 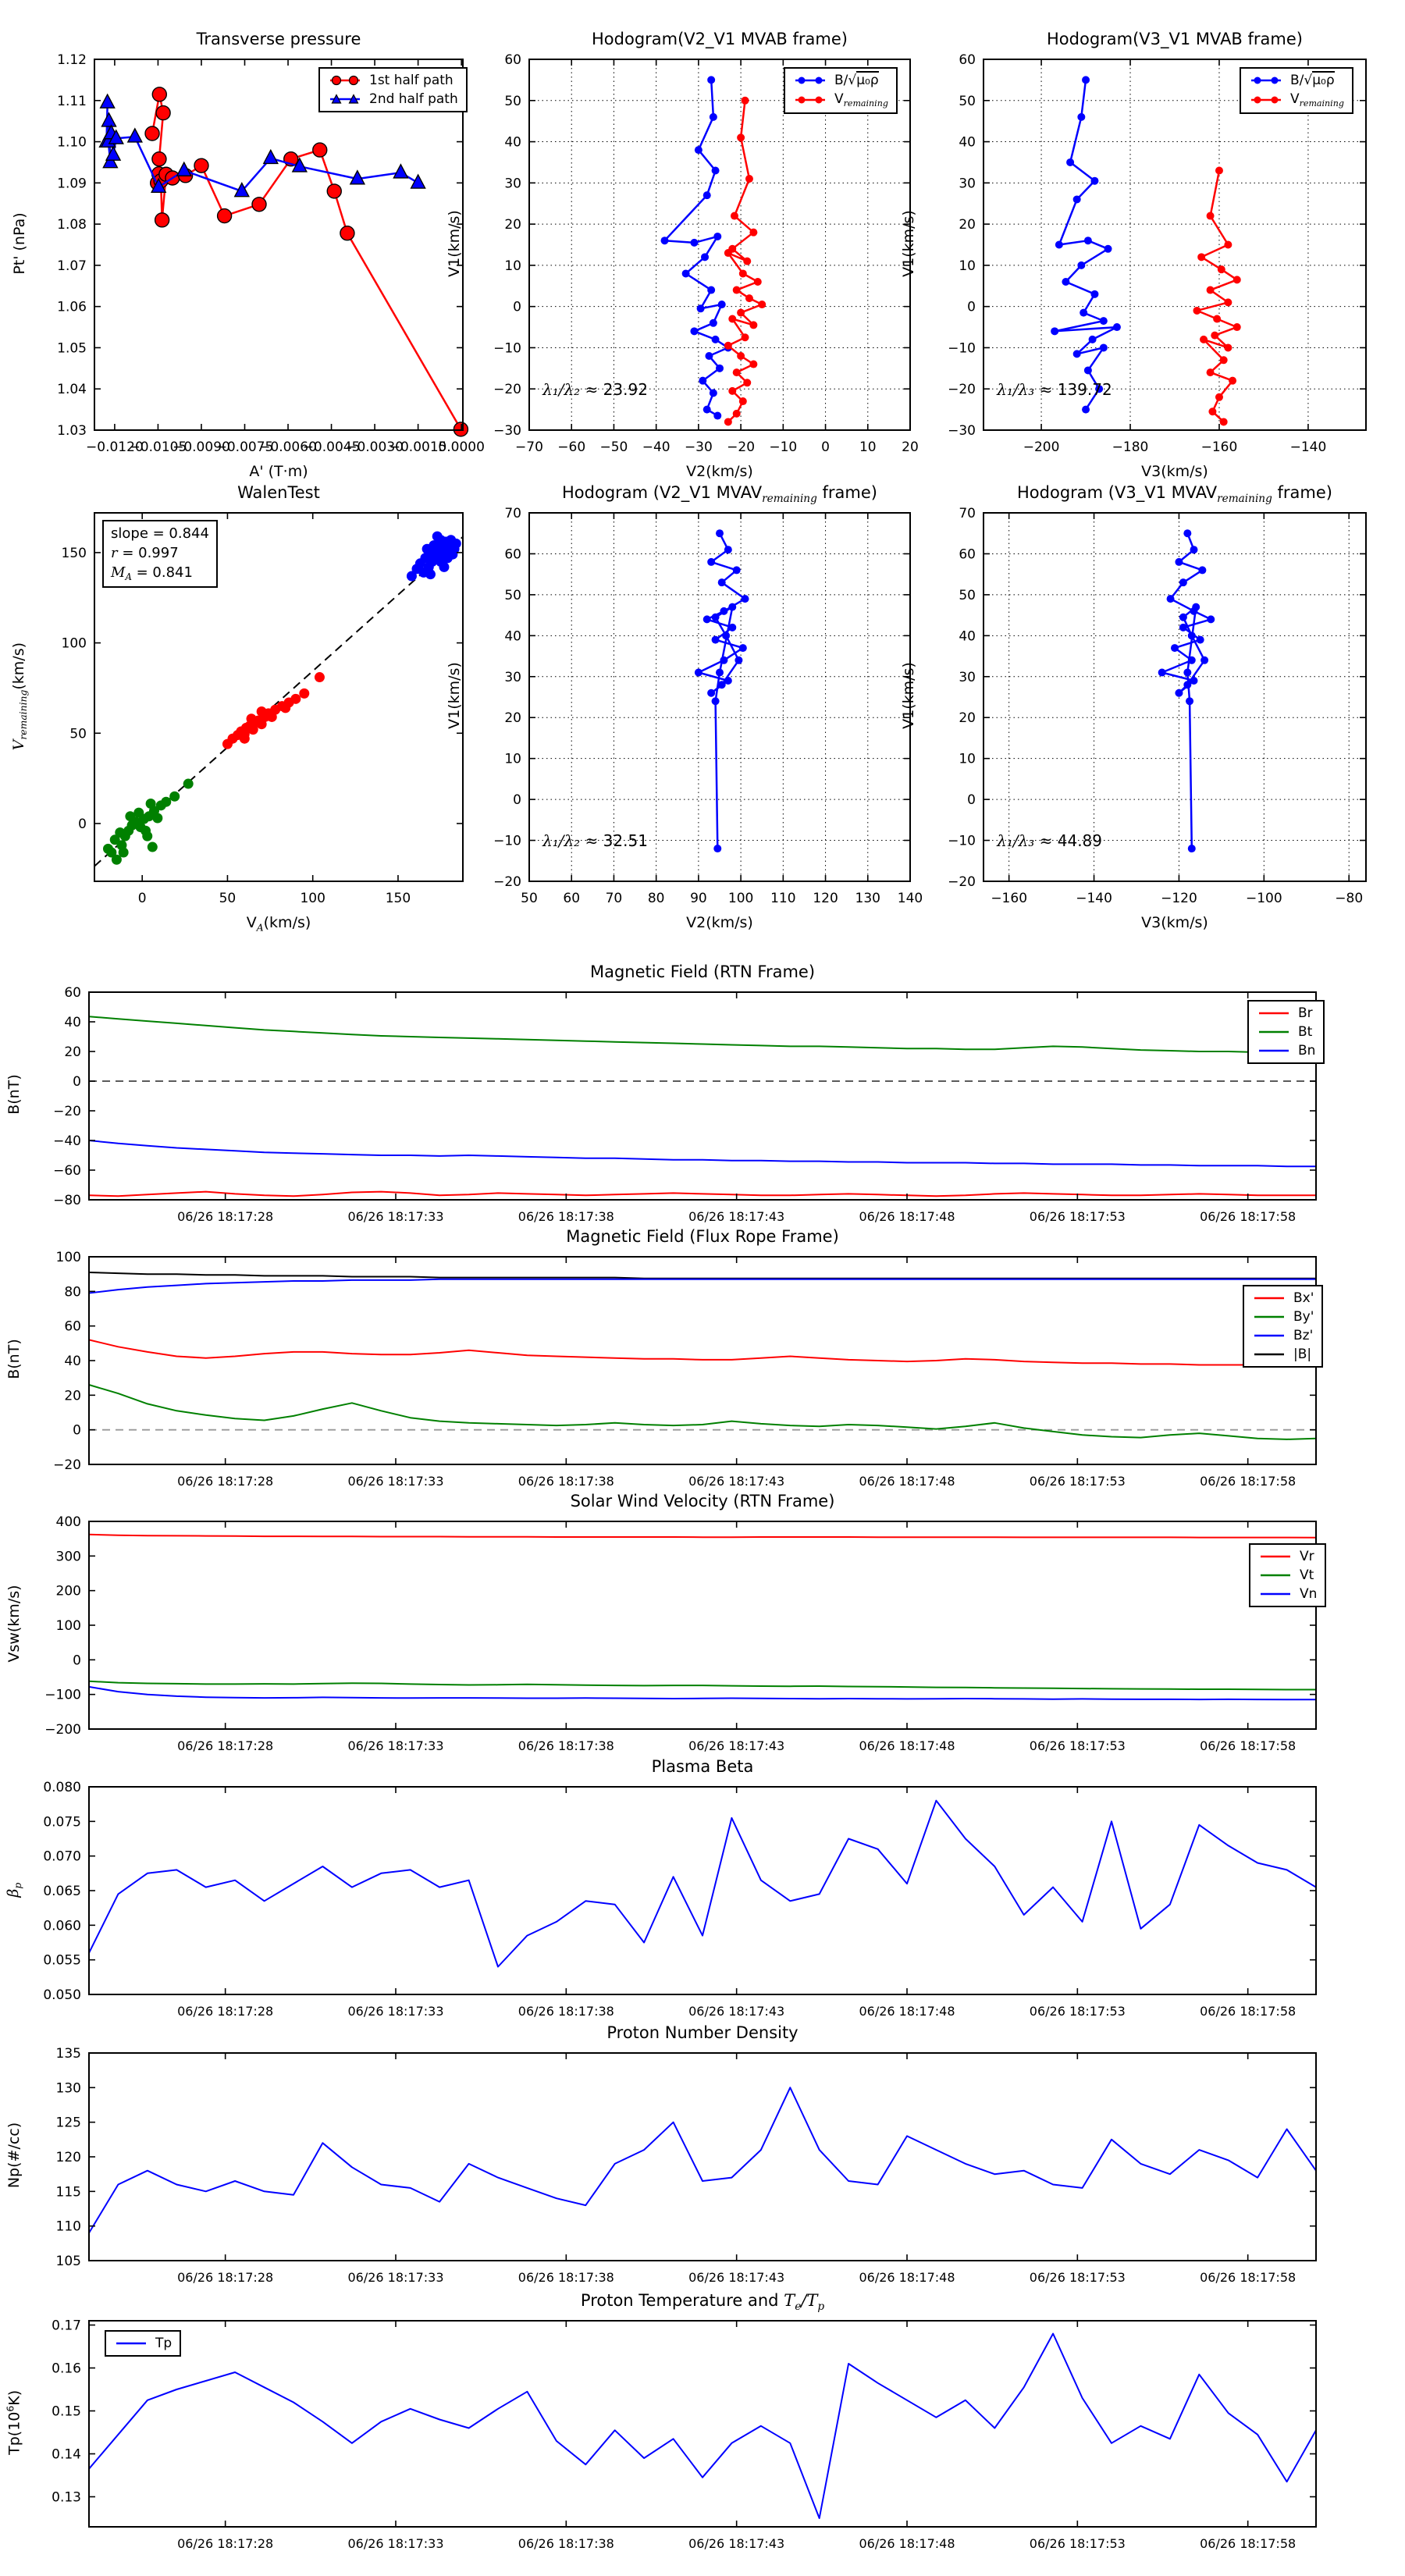 What do you see at coordinates (262, 147) in the screenshot?
I see `series-2nd-half-path` at bounding box center [262, 147].